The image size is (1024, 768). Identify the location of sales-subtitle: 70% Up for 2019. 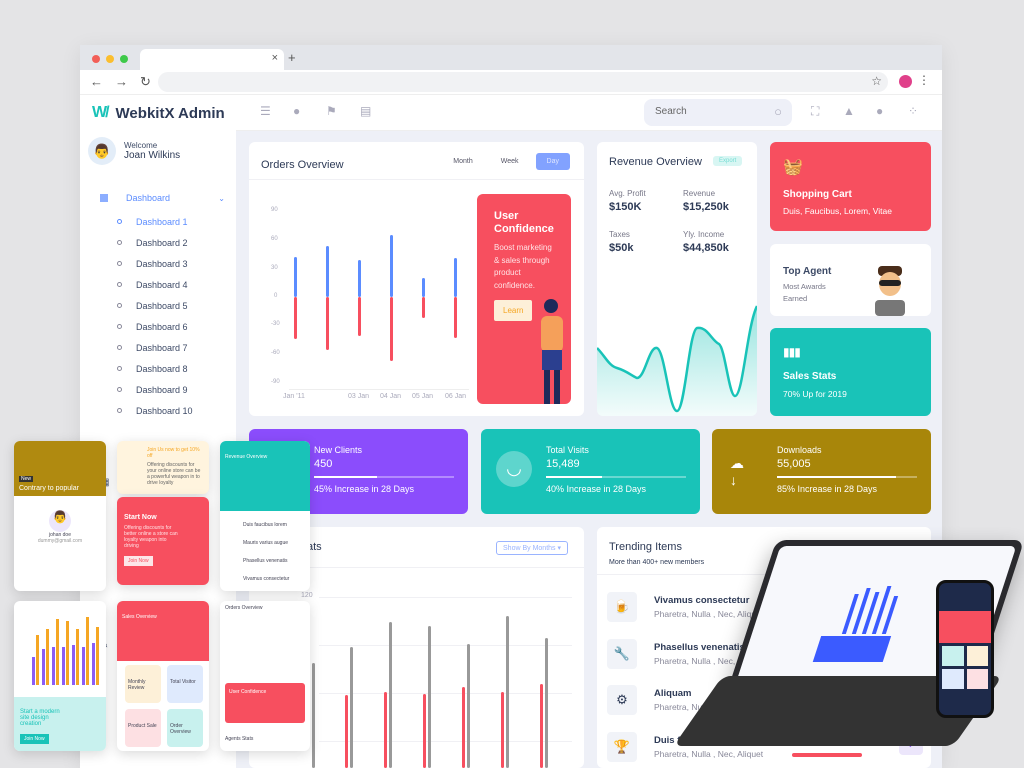
(815, 394).